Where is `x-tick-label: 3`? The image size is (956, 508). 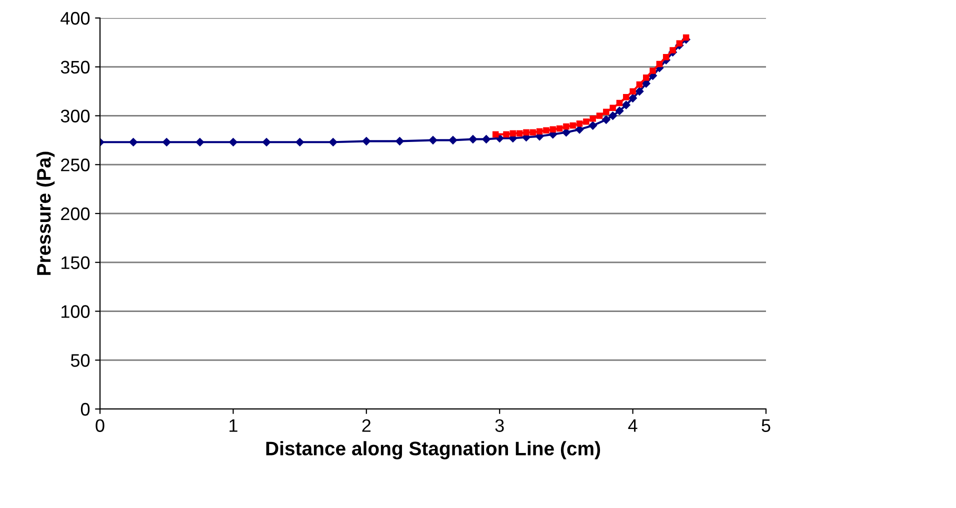
x-tick-label: 3 is located at coordinates (499, 425).